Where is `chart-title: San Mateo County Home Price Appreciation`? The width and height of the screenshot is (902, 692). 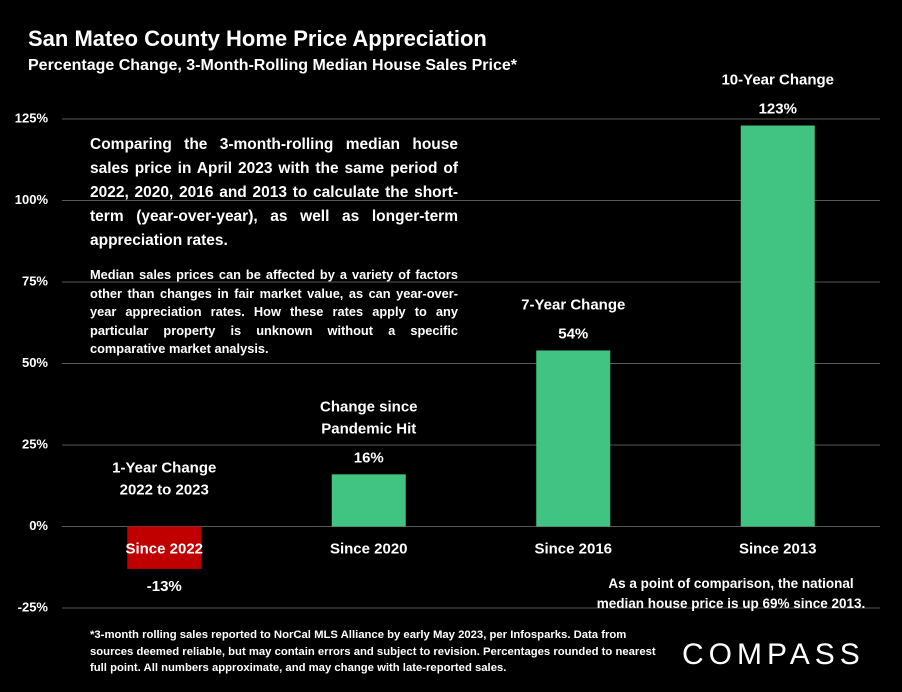
chart-title: San Mateo County Home Price Appreciation is located at coordinates (257, 38).